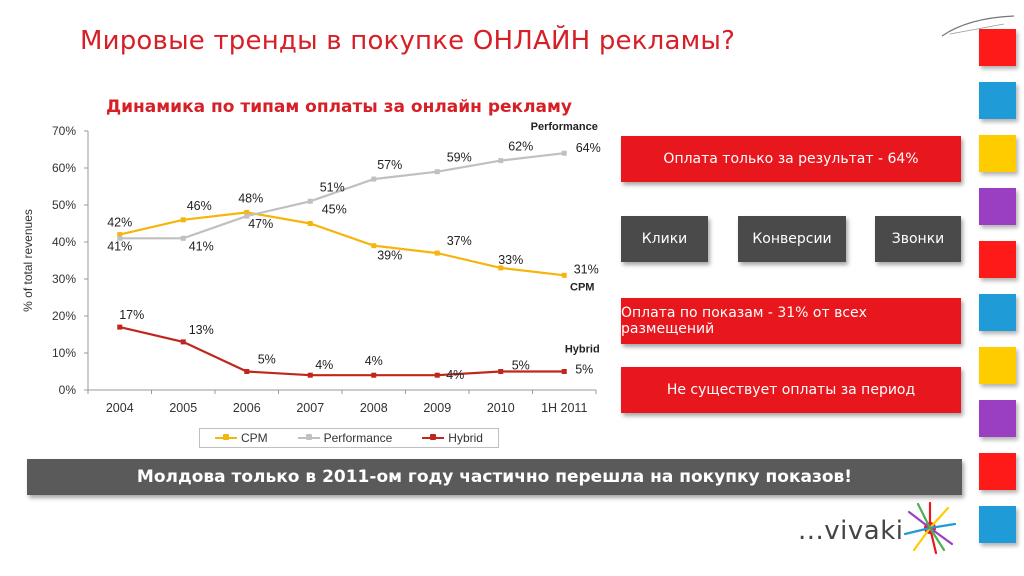 Image resolution: width=1024 pixels, height=576 pixels. What do you see at coordinates (459, 241) in the screenshot?
I see `data-label-cpm: 37%` at bounding box center [459, 241].